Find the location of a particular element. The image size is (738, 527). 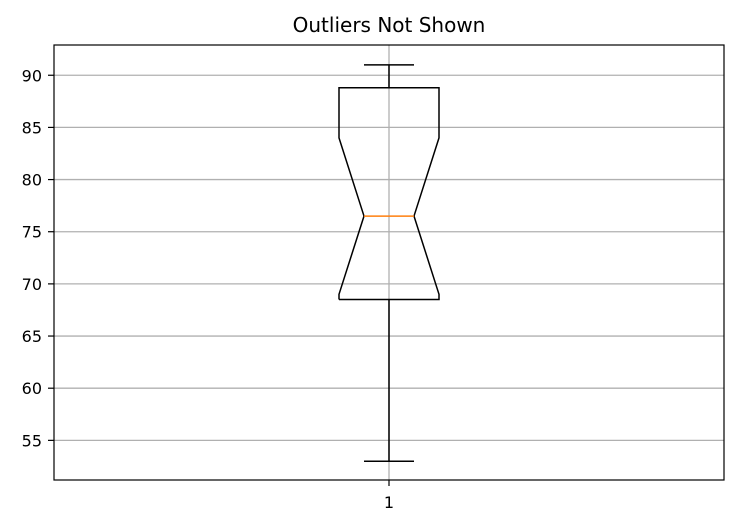

y-tick-label: 65 is located at coordinates (32, 336).